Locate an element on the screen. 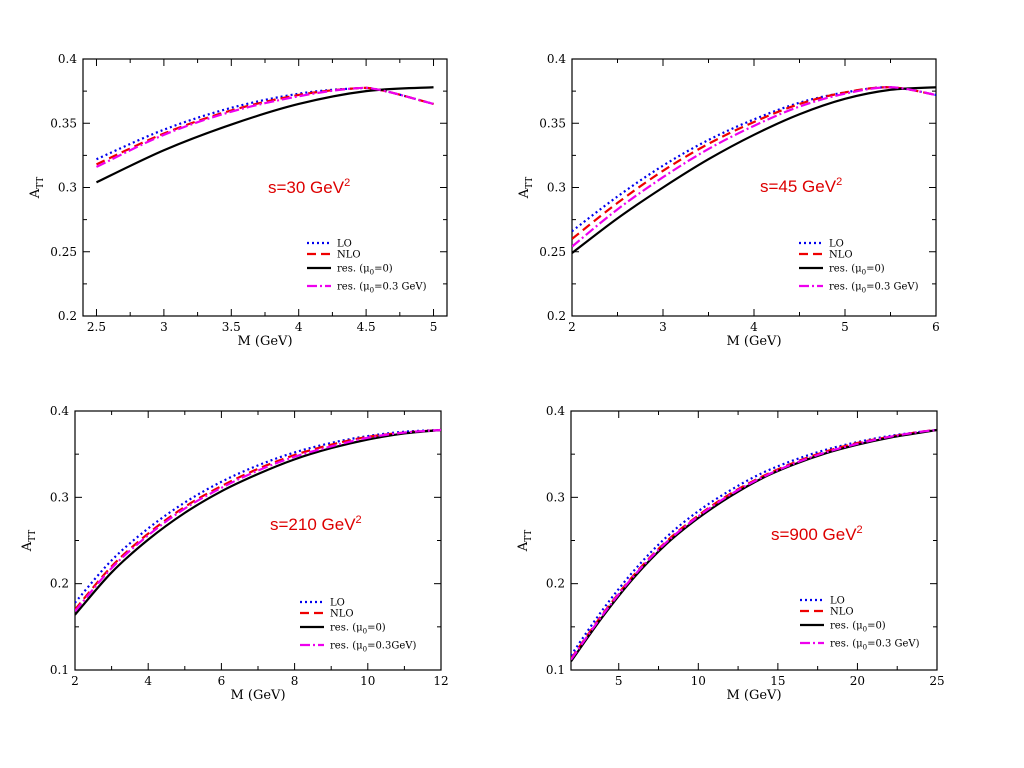 The width and height of the screenshot is (1024, 768). x-tick-label: 4.5 is located at coordinates (366, 327).